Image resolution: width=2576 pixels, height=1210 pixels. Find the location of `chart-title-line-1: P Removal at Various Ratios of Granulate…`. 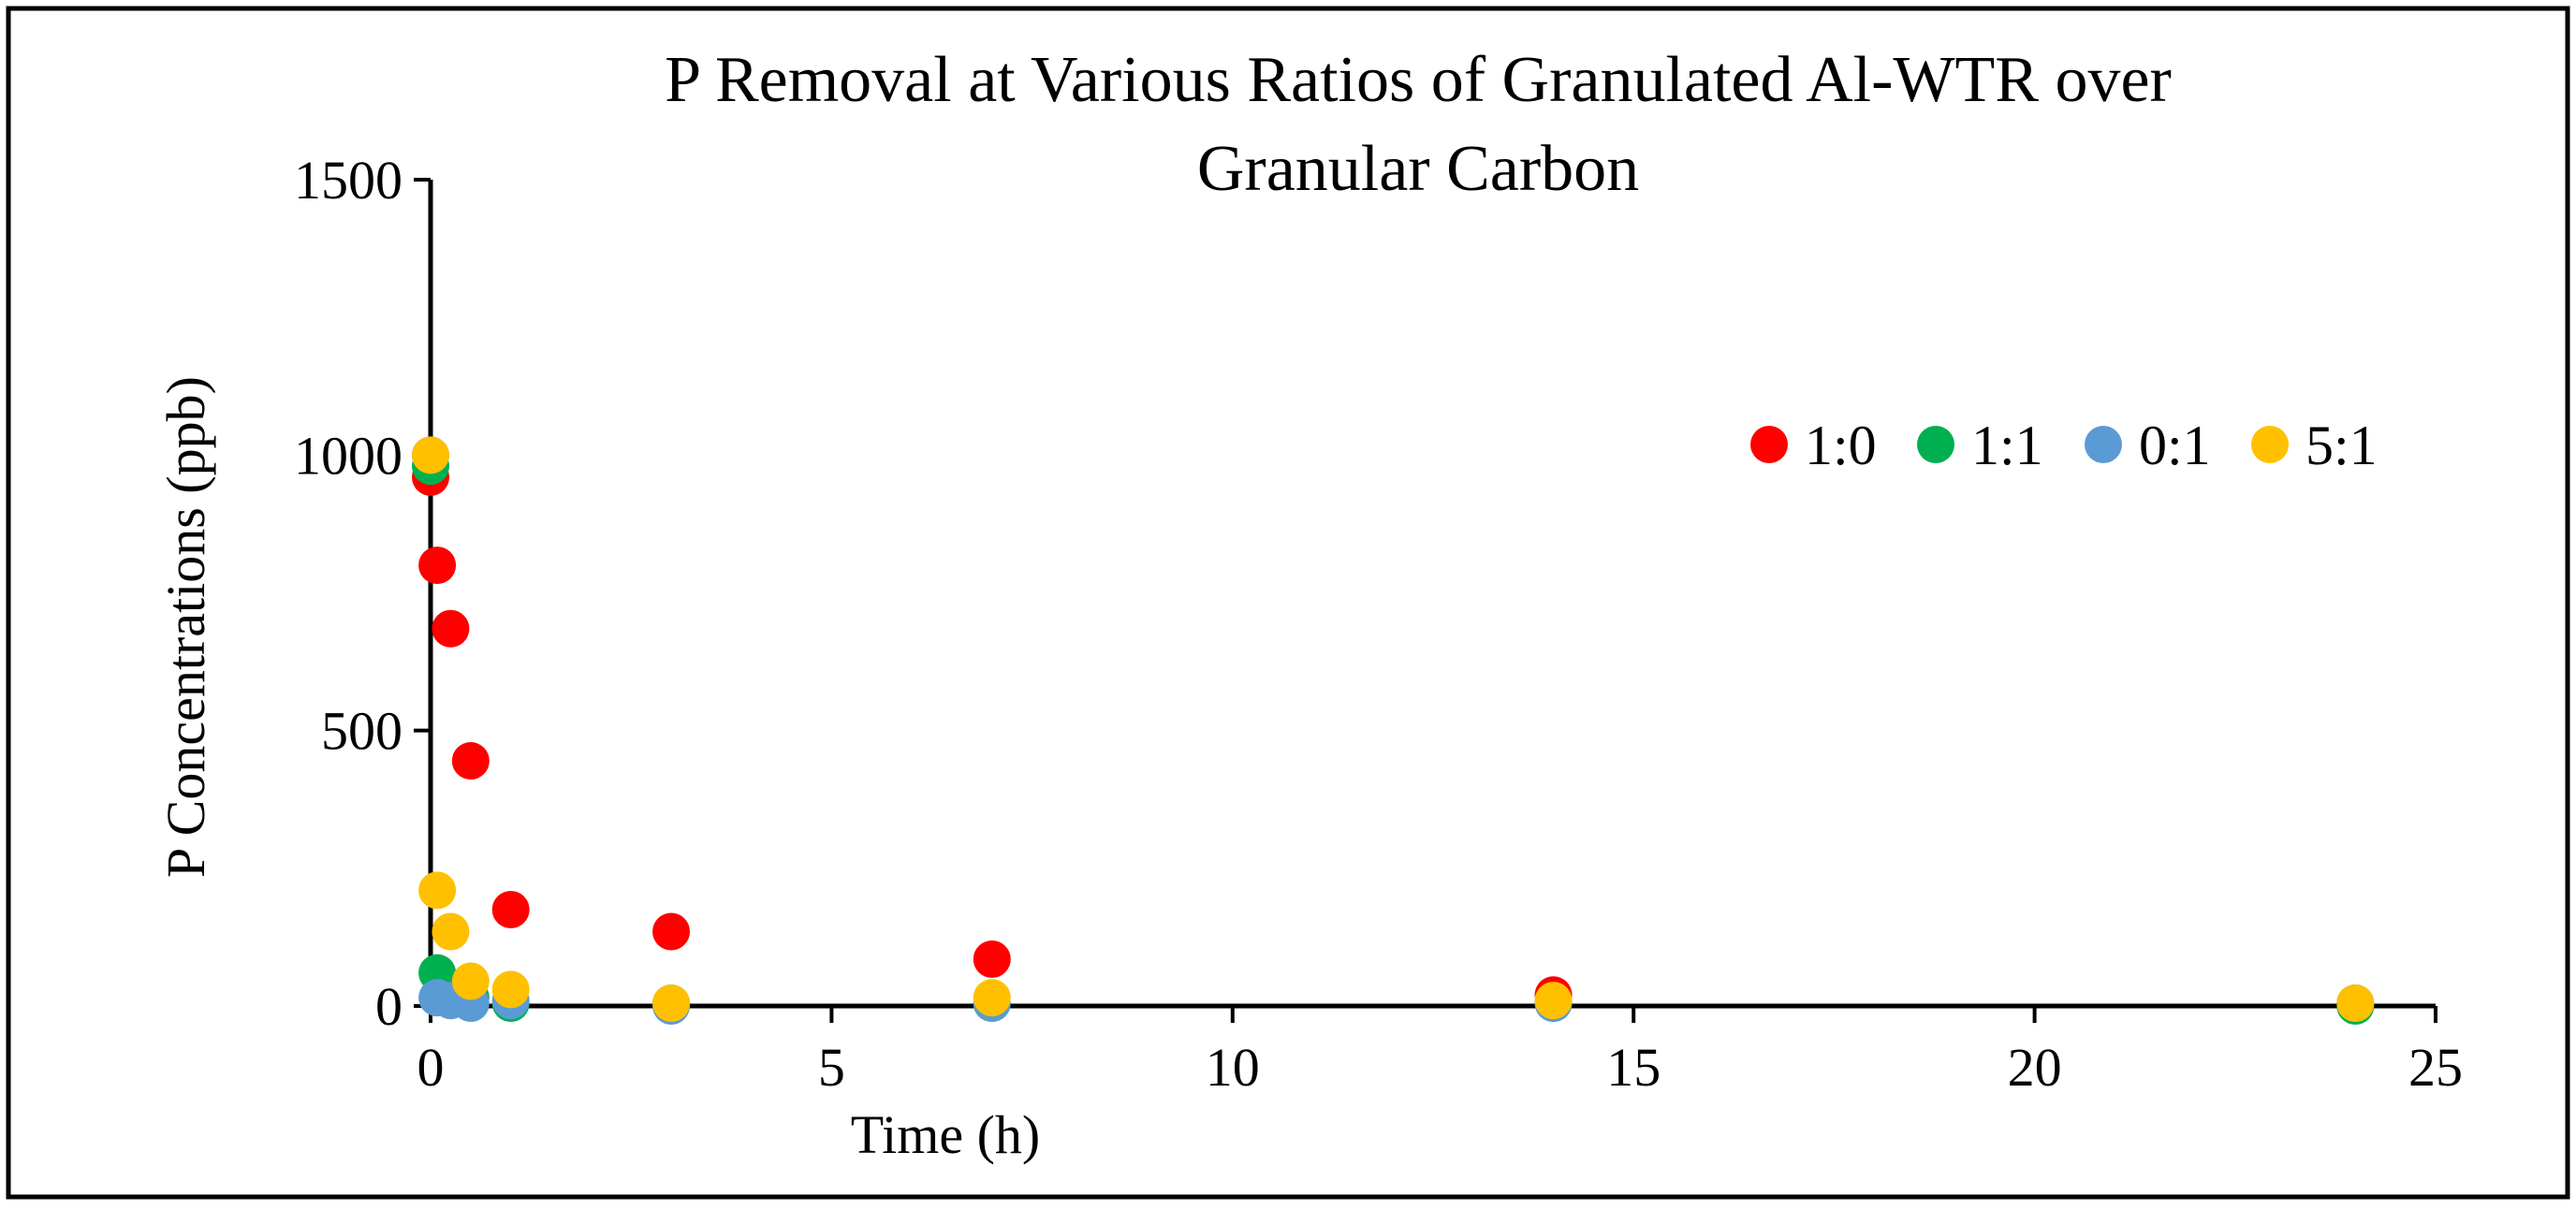

chart-title-line-1: P Removal at Various Ratios of Granulate… is located at coordinates (1418, 80).